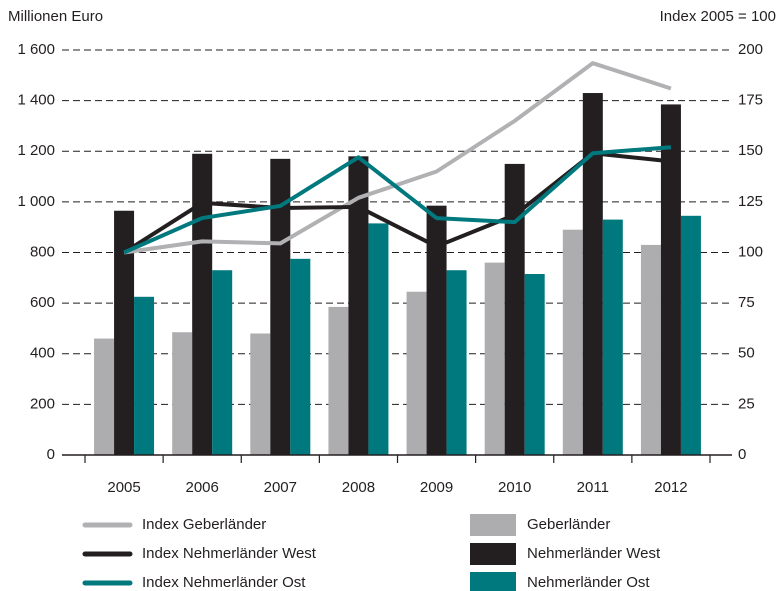 The height and width of the screenshot is (591, 781). Describe the element at coordinates (358, 487) in the screenshot. I see `x-tick-label: 2008` at that location.